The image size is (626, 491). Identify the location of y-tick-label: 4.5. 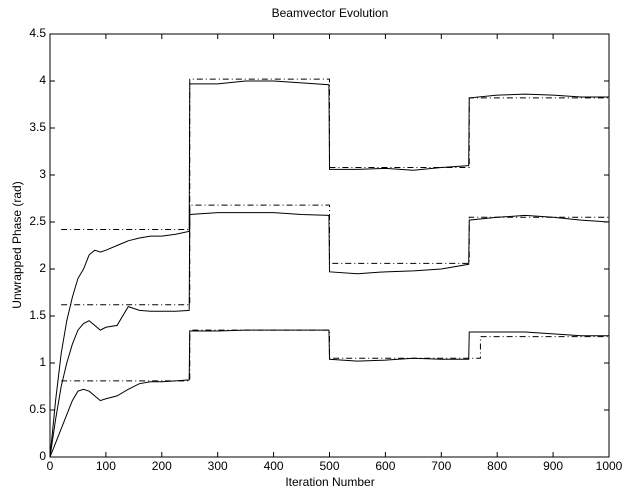
(37, 33).